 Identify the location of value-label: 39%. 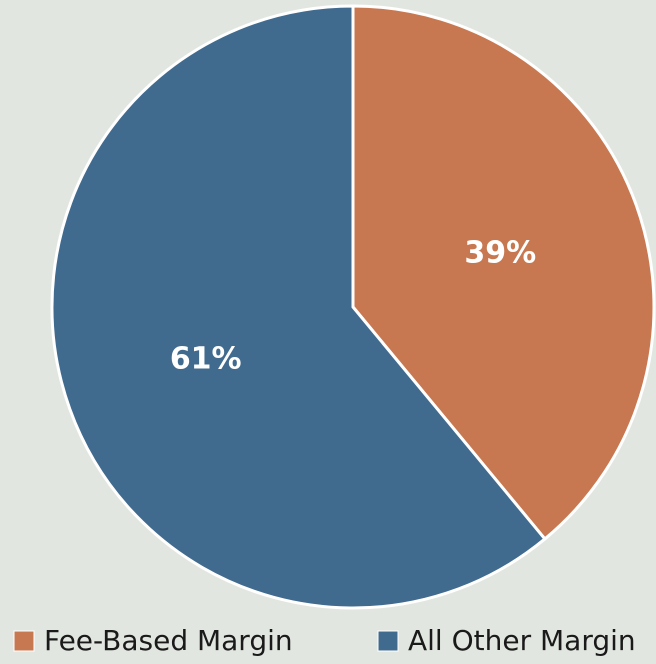
(500, 252).